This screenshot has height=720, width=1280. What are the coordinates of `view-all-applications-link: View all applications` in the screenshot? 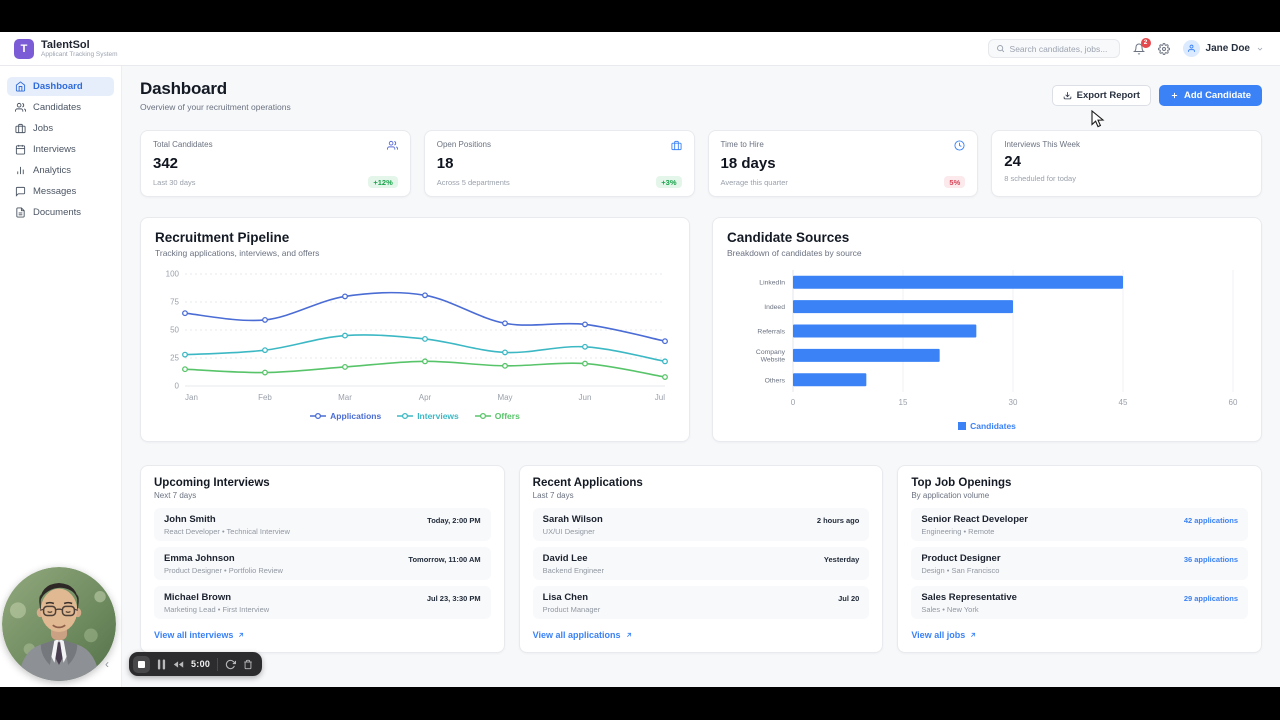 It's located at (583, 635).